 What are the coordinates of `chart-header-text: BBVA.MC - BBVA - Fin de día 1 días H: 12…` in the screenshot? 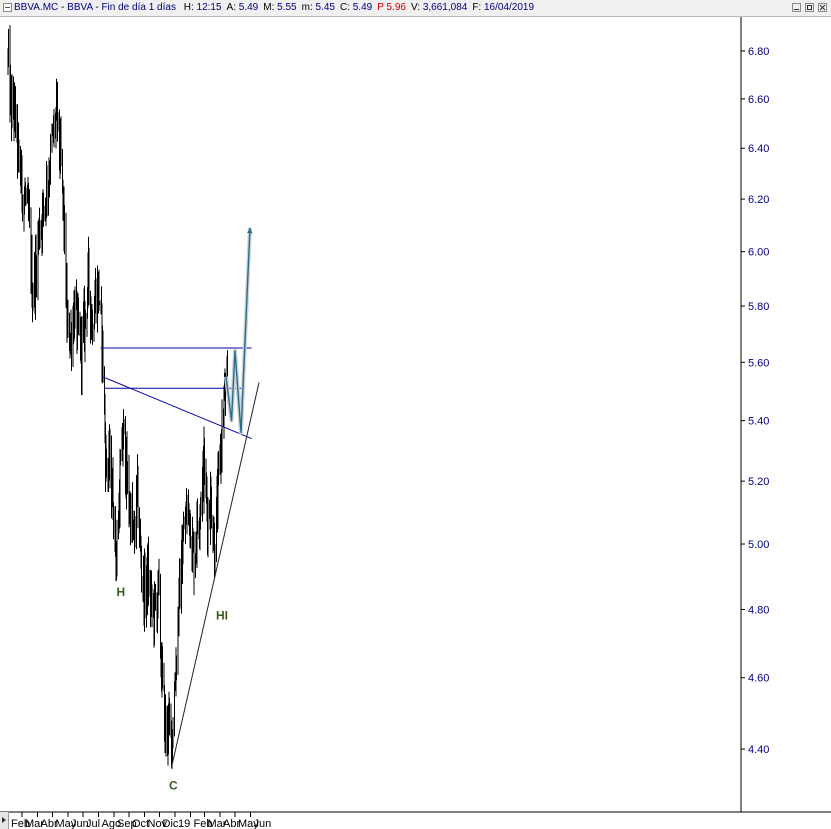 It's located at (274, 7).